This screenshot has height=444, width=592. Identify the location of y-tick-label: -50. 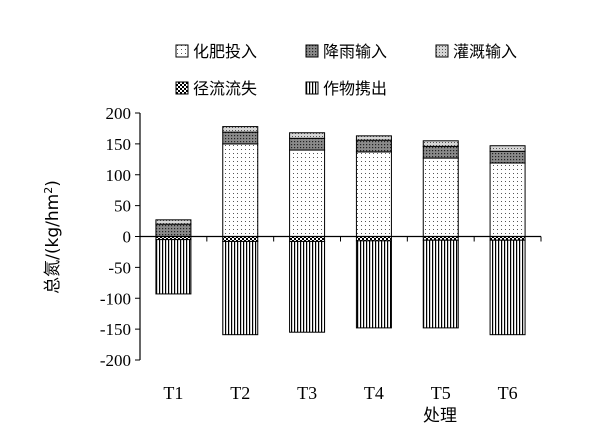
(119, 267).